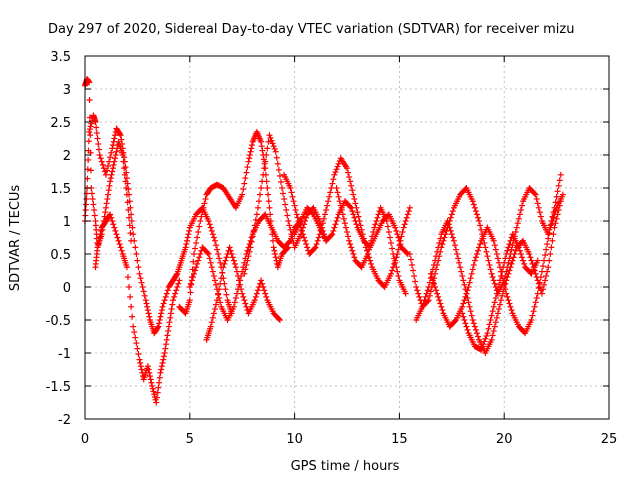 The width and height of the screenshot is (640, 480). Describe the element at coordinates (60, 57) in the screenshot. I see `y-tick-label: 3.5` at that location.